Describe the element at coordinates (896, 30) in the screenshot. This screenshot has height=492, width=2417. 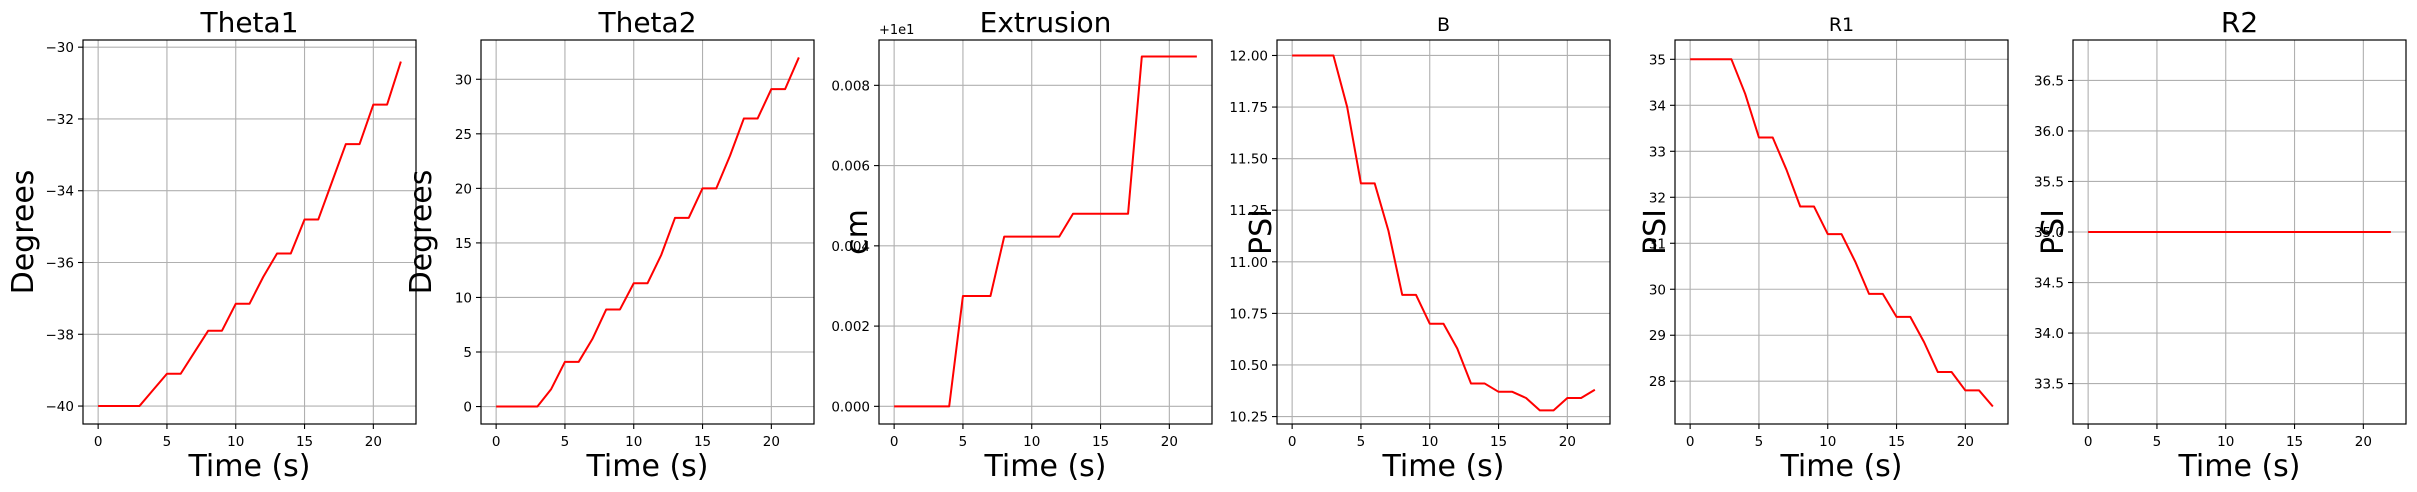
I see `axis-offset-label: +1e1` at that location.